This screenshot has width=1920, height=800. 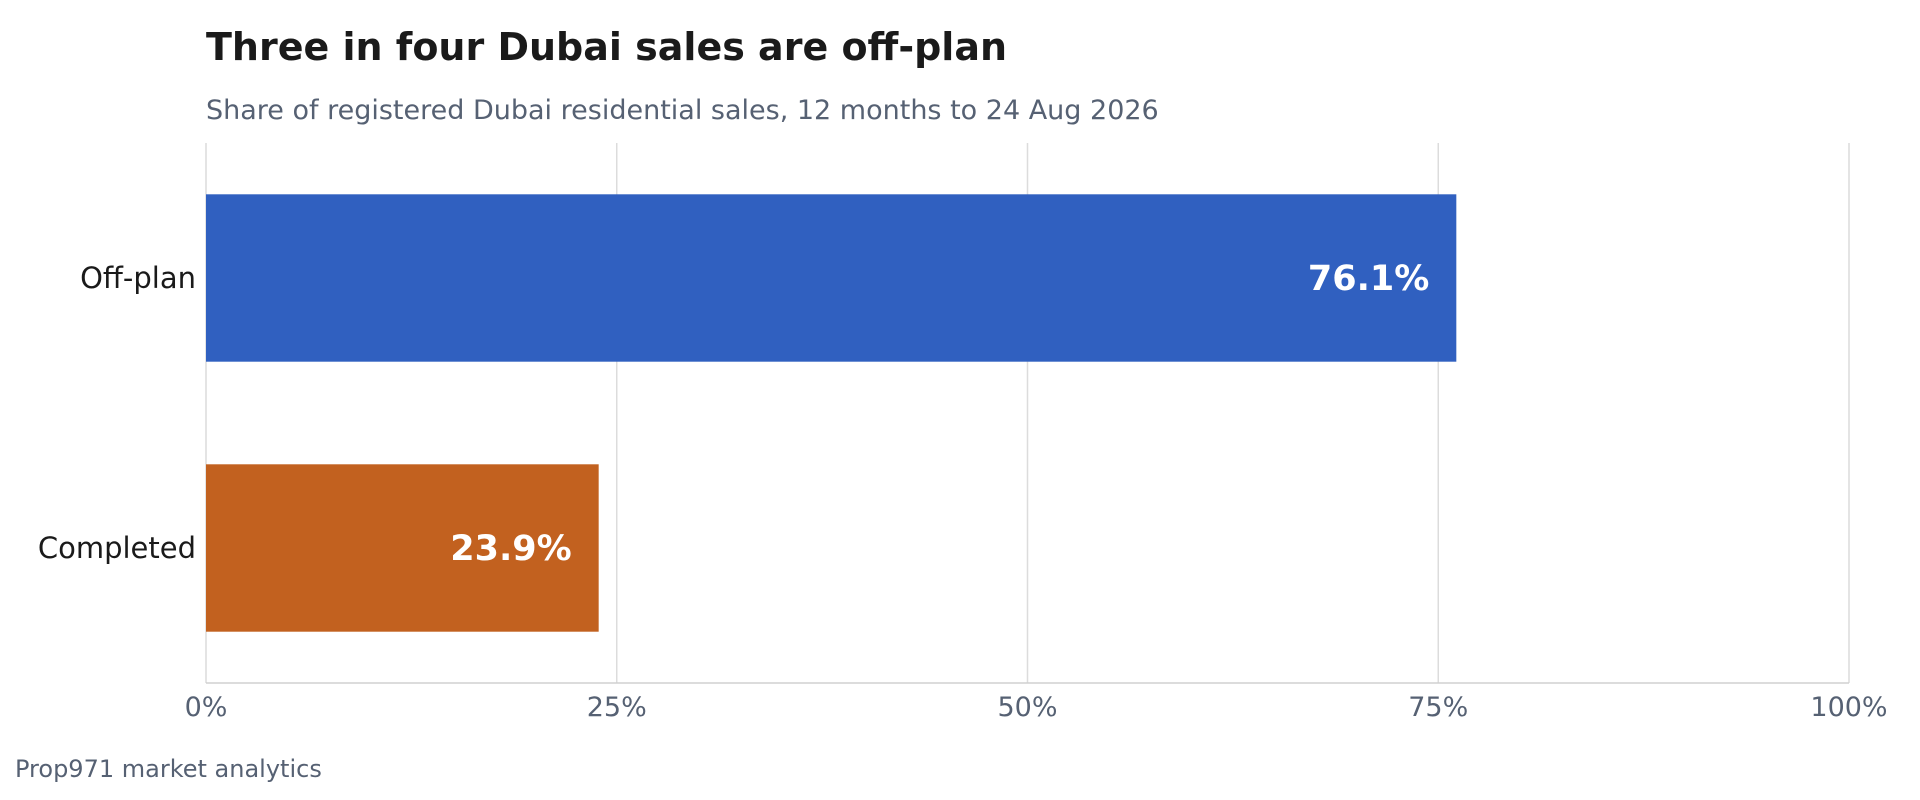 I want to click on category-label: Off-plan, so click(x=138, y=278).